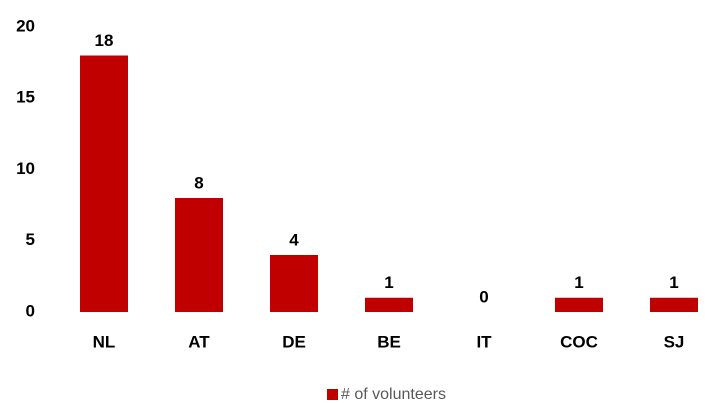 Image resolution: width=705 pixels, height=403 pixels. Describe the element at coordinates (104, 341) in the screenshot. I see `x-tick-label: NL` at that location.